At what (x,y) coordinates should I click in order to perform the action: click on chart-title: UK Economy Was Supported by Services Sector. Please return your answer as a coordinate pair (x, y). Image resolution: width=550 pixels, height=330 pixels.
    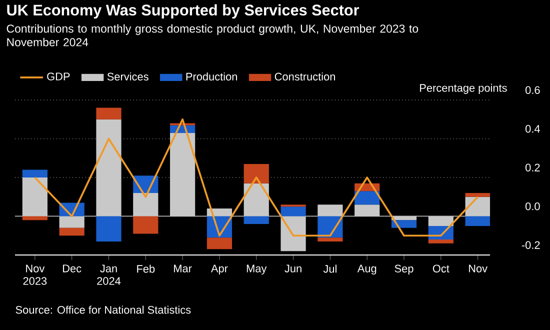
    Looking at the image, I should click on (183, 11).